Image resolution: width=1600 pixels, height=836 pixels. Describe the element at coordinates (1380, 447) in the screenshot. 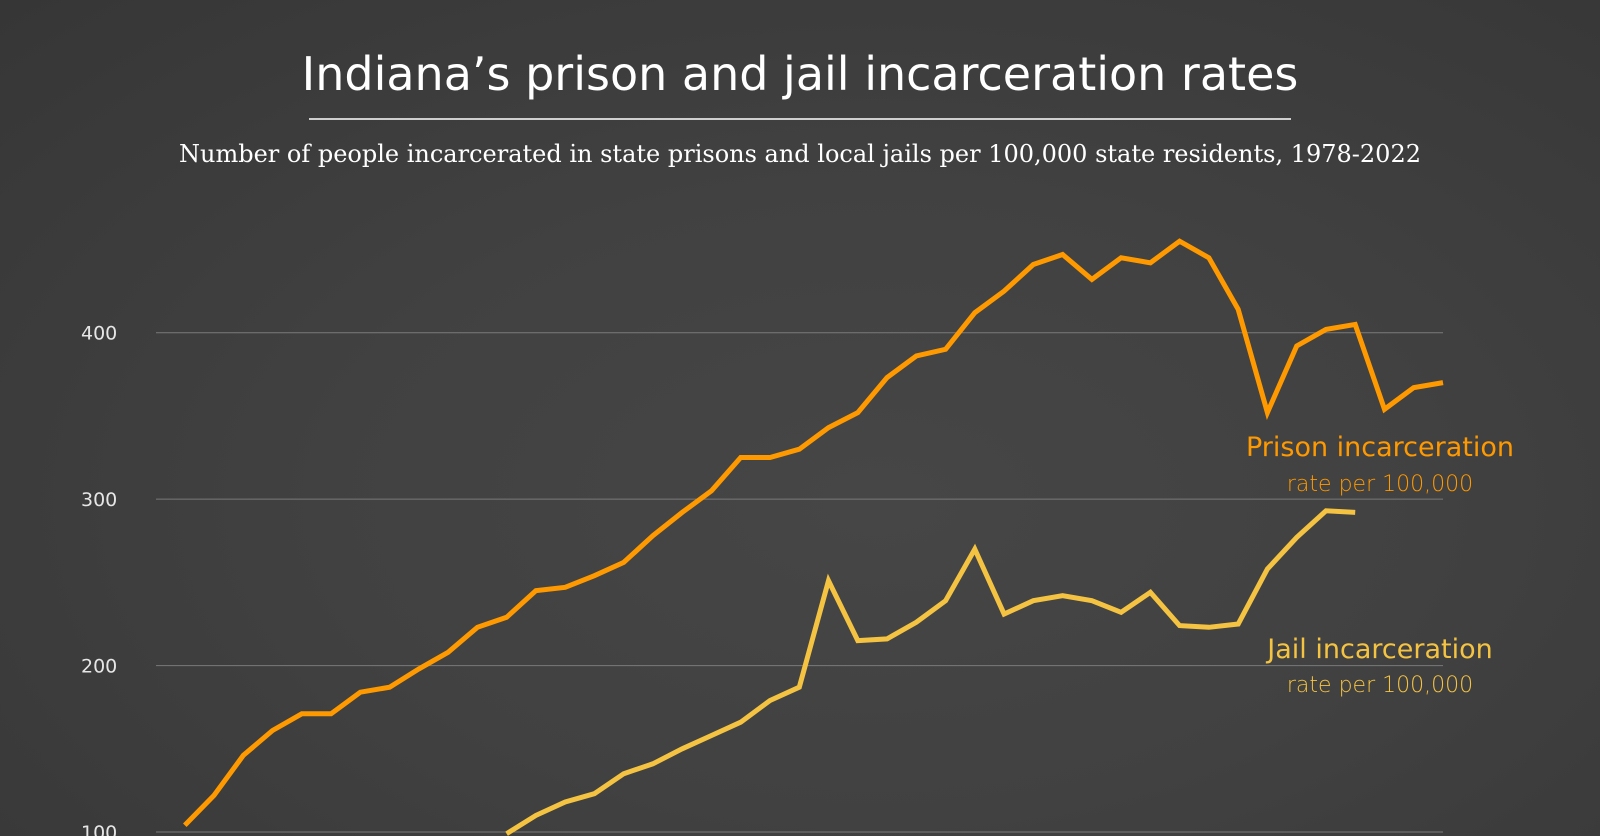

I see `prison-label: Prison incarceration` at that location.